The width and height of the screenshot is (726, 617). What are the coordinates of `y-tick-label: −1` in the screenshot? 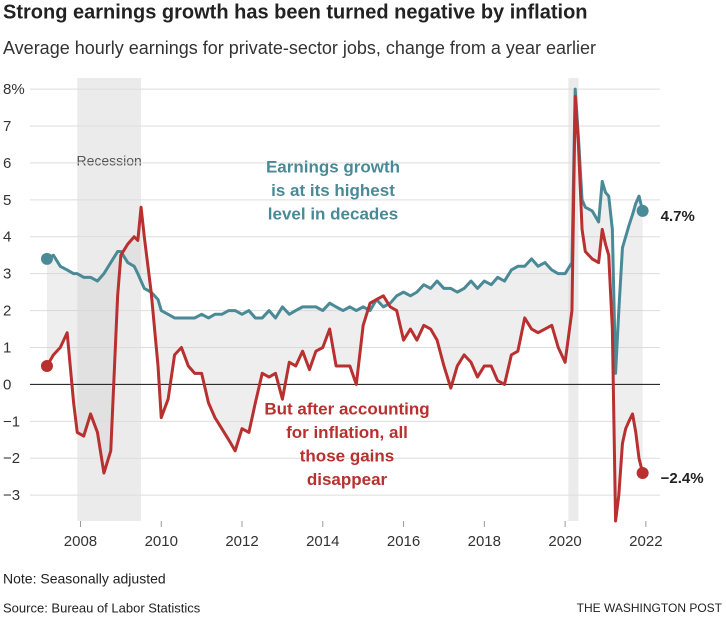 It's located at (11, 421).